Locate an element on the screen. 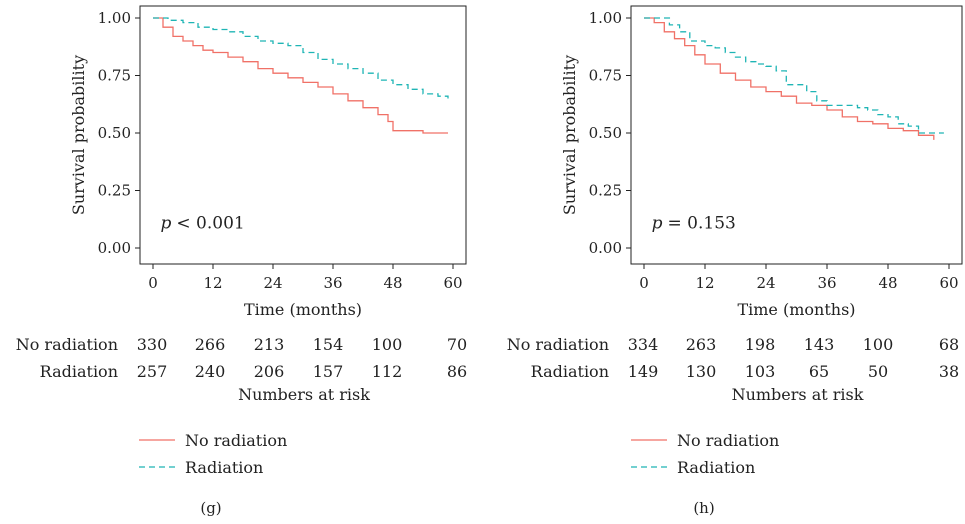 The image size is (965, 524). risk-count: 263 is located at coordinates (701, 344).